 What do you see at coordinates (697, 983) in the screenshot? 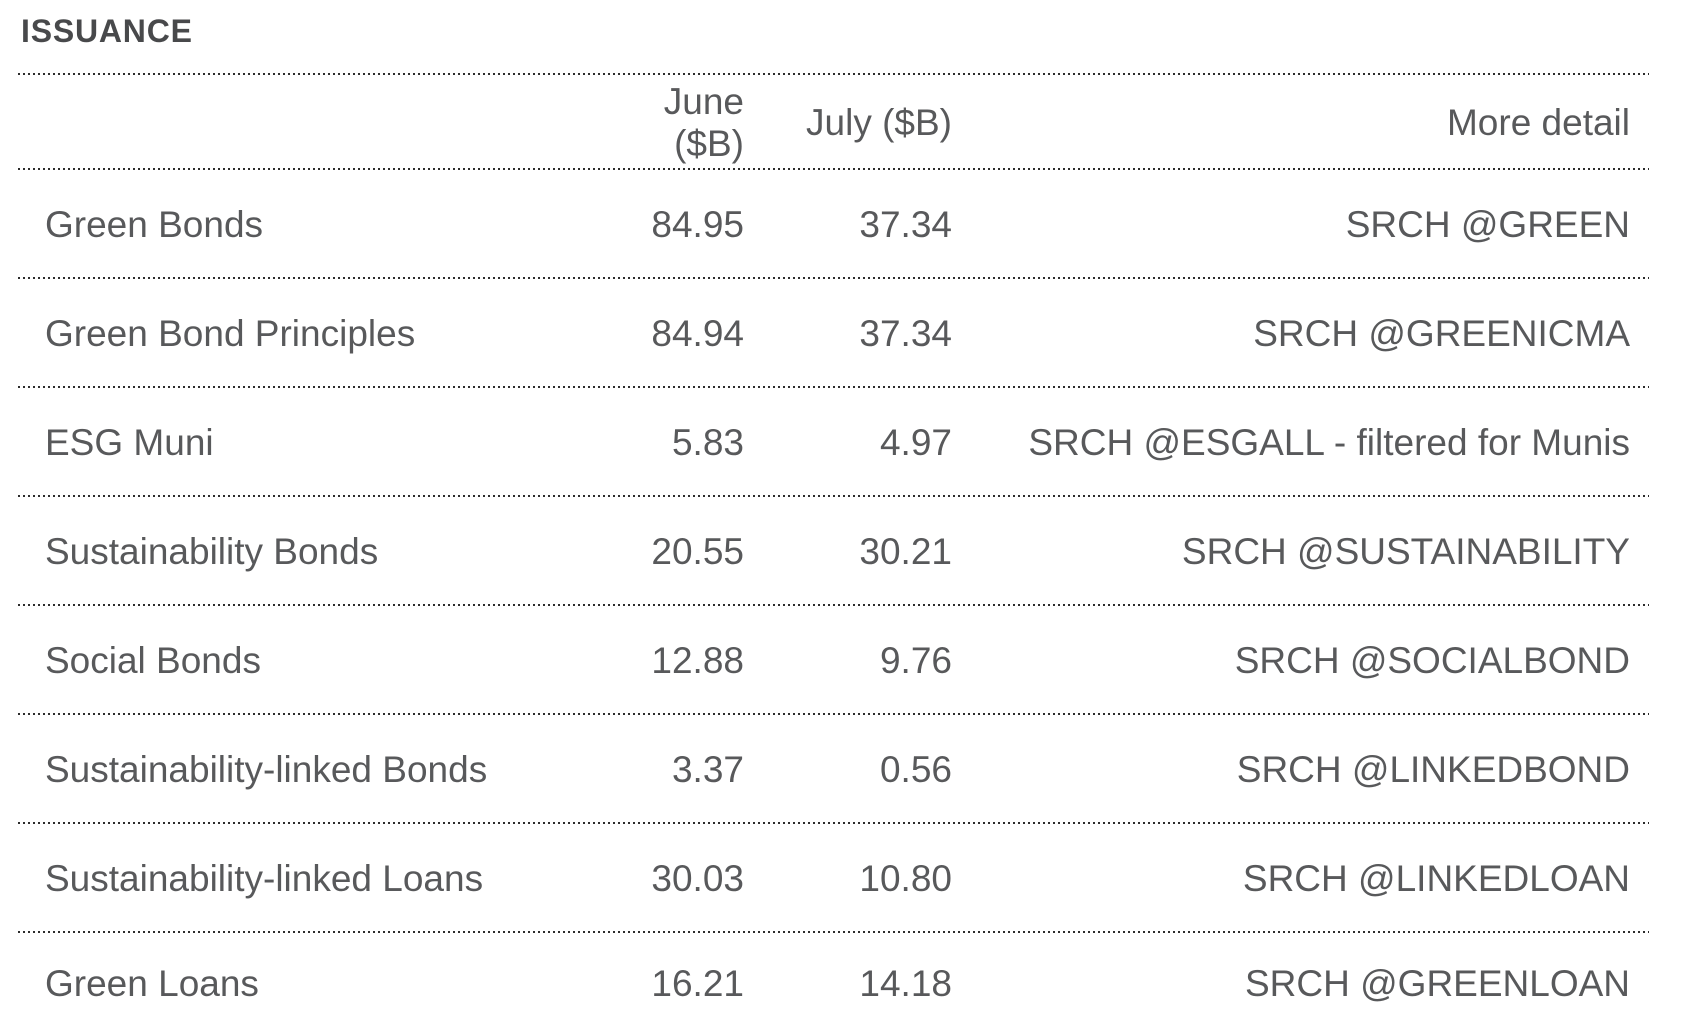
I see `june-value-cell: 16.21` at bounding box center [697, 983].